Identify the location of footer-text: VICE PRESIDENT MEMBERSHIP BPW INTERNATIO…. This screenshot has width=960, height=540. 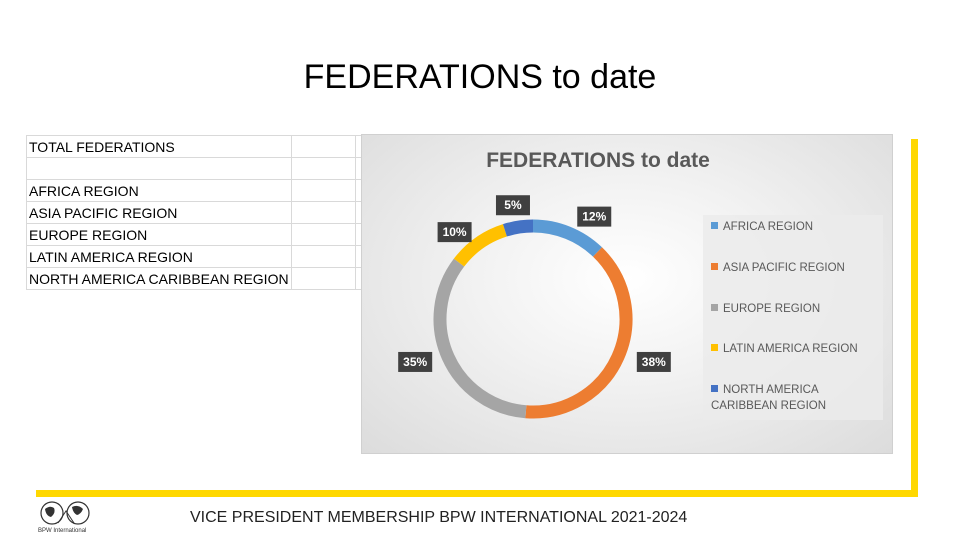
(439, 517).